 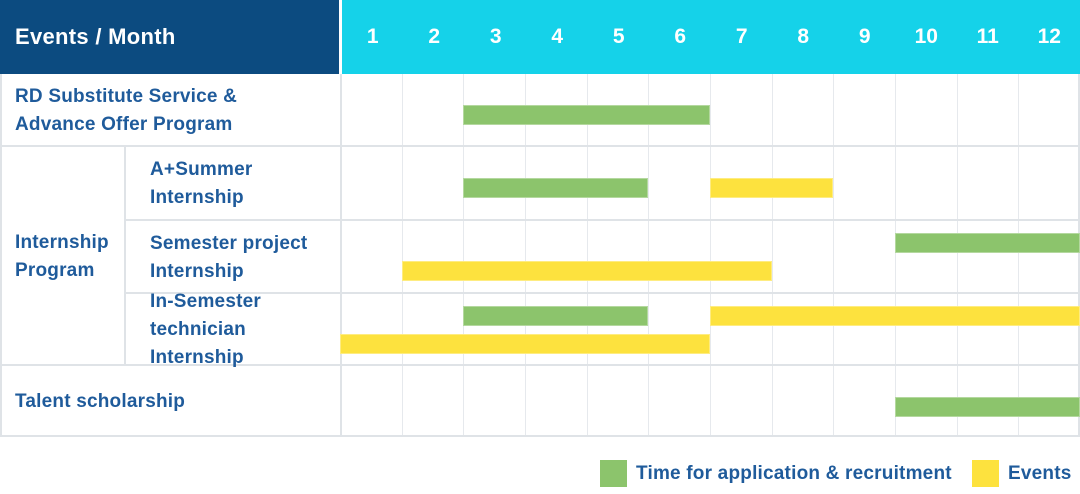 What do you see at coordinates (618, 36) in the screenshot?
I see `month-header-cell: 5` at bounding box center [618, 36].